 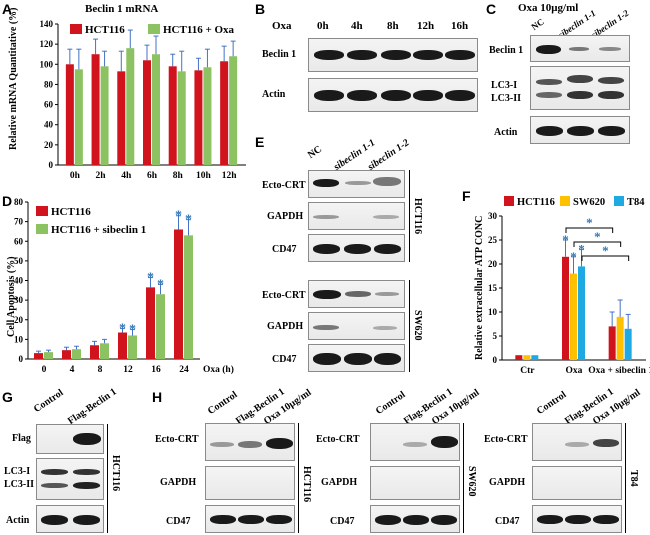 I want to click on panel-h2-bracket, so click(x=463, y=478).